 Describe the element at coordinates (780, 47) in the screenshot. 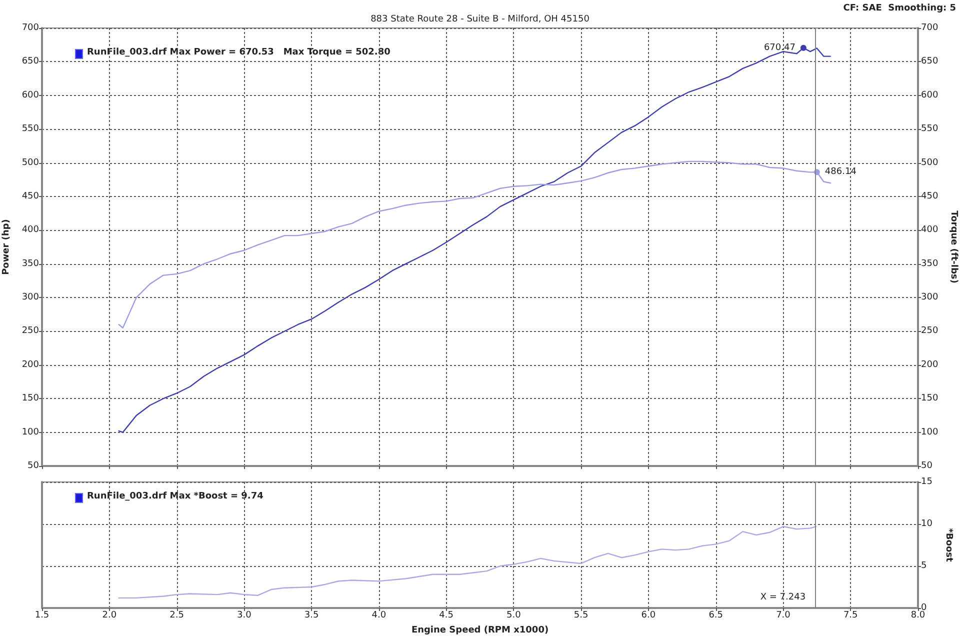

I see `data-label: 670.47` at that location.